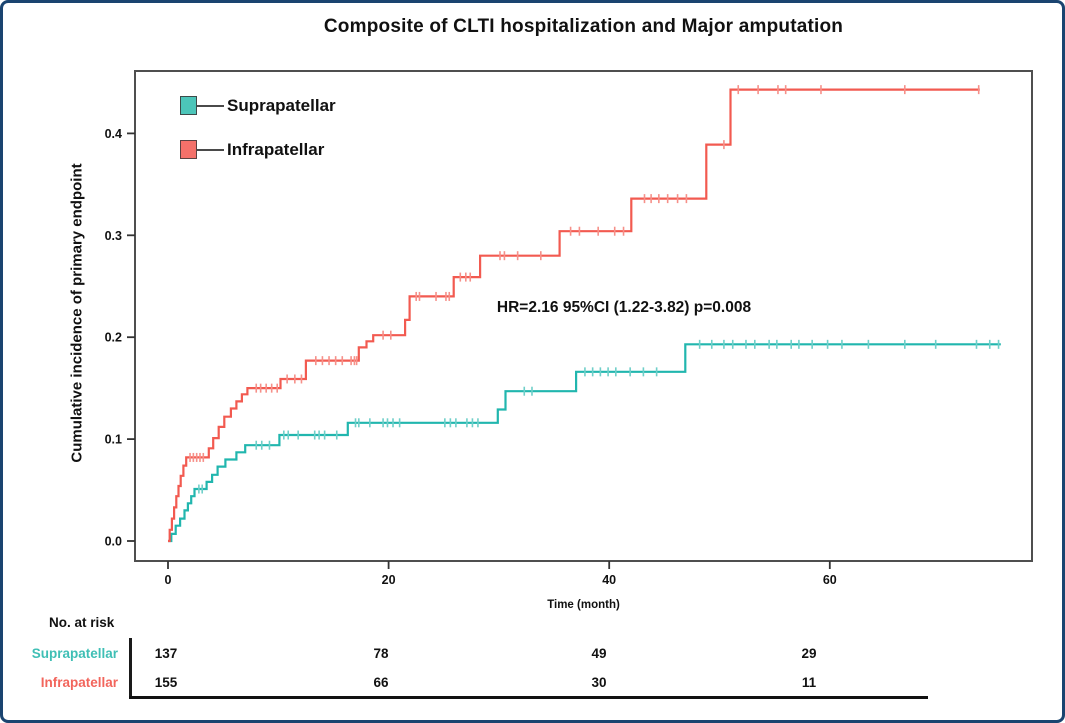  What do you see at coordinates (77, 313) in the screenshot?
I see `y-axis-label: Cumulative incidence of primary endpoint` at bounding box center [77, 313].